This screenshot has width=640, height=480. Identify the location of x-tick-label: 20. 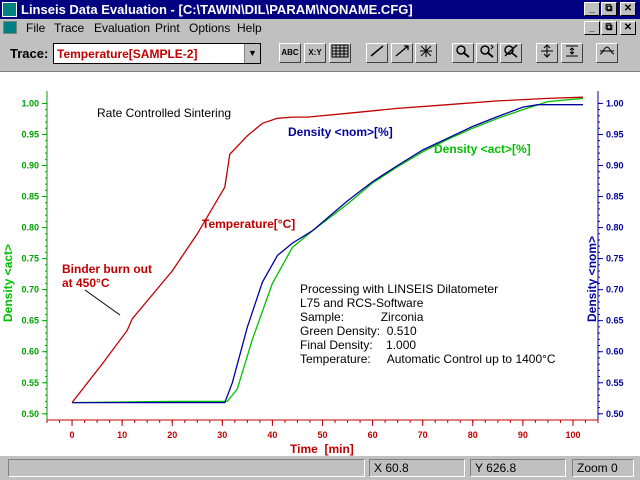
(172, 435).